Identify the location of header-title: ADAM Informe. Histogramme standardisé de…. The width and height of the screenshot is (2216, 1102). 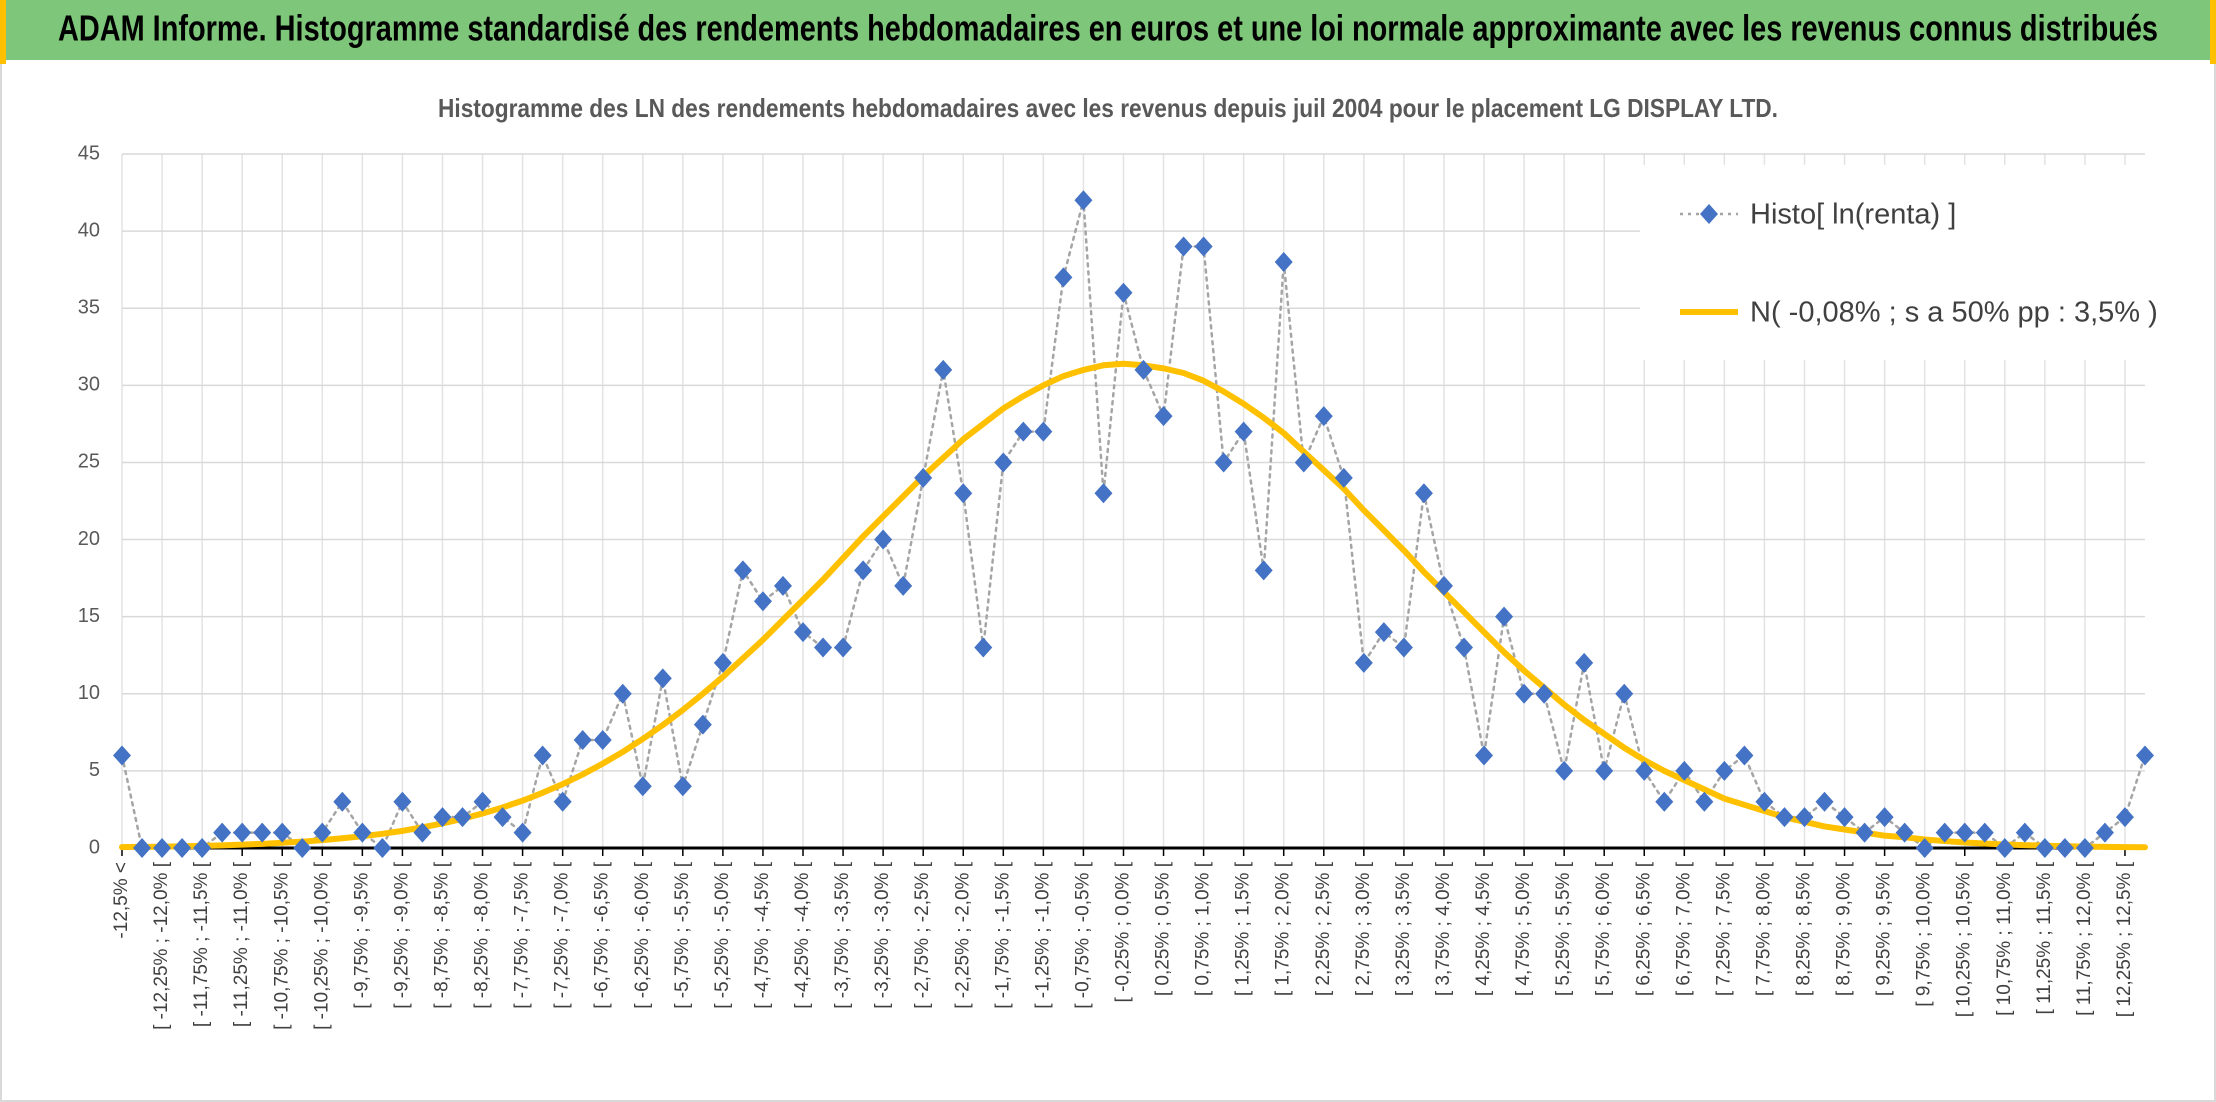
(1108, 28).